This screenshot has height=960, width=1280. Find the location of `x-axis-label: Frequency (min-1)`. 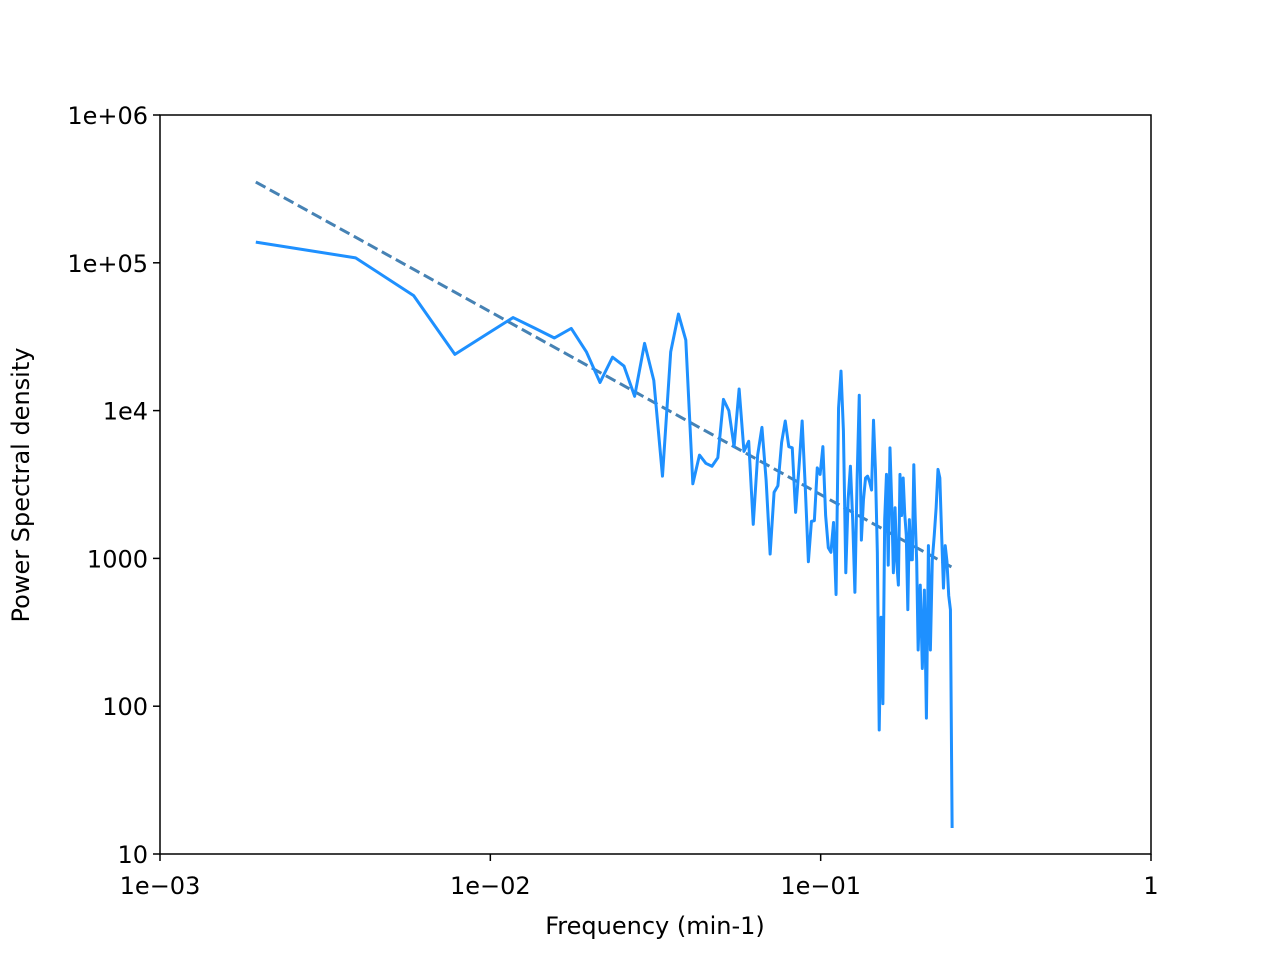

x-axis-label: Frequency (min-1) is located at coordinates (655, 926).